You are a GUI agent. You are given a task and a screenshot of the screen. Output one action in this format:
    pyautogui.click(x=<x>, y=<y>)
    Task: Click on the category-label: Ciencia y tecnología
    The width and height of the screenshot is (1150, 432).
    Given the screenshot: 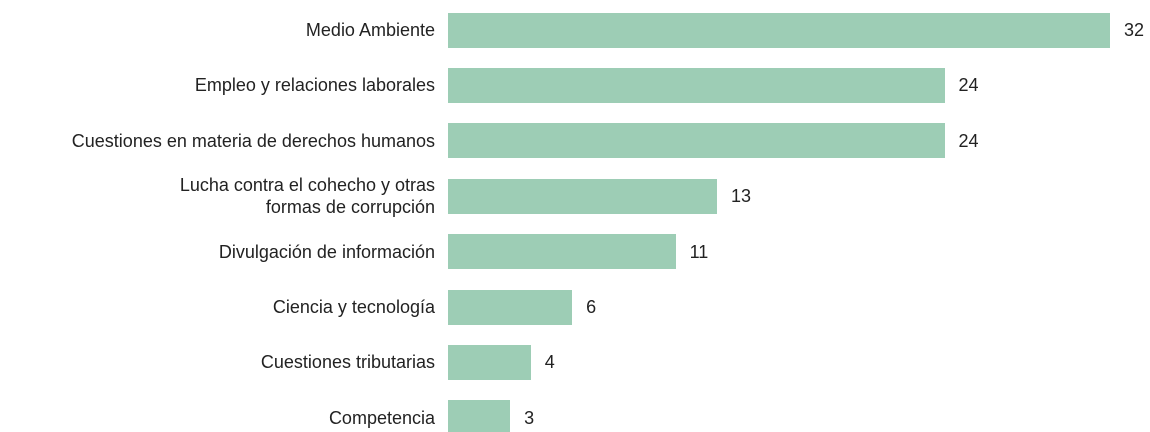 What is the action you would take?
    pyautogui.click(x=353, y=307)
    